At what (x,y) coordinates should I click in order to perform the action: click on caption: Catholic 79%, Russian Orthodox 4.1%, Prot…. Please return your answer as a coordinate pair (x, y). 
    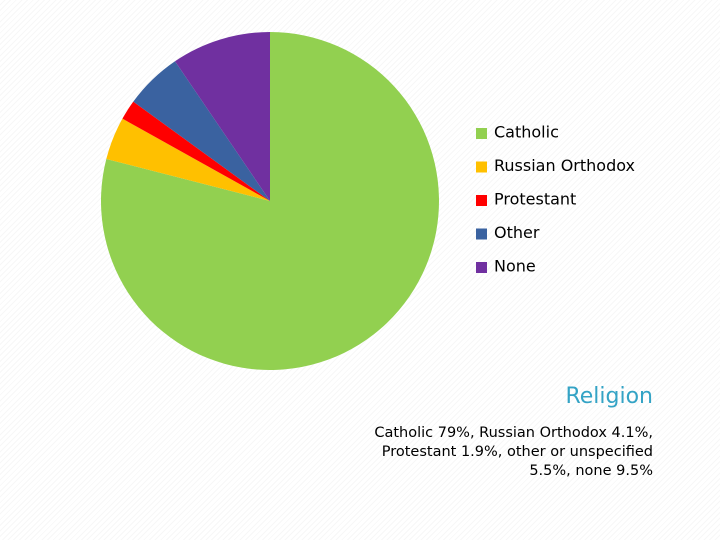
    Looking at the image, I should click on (513, 452).